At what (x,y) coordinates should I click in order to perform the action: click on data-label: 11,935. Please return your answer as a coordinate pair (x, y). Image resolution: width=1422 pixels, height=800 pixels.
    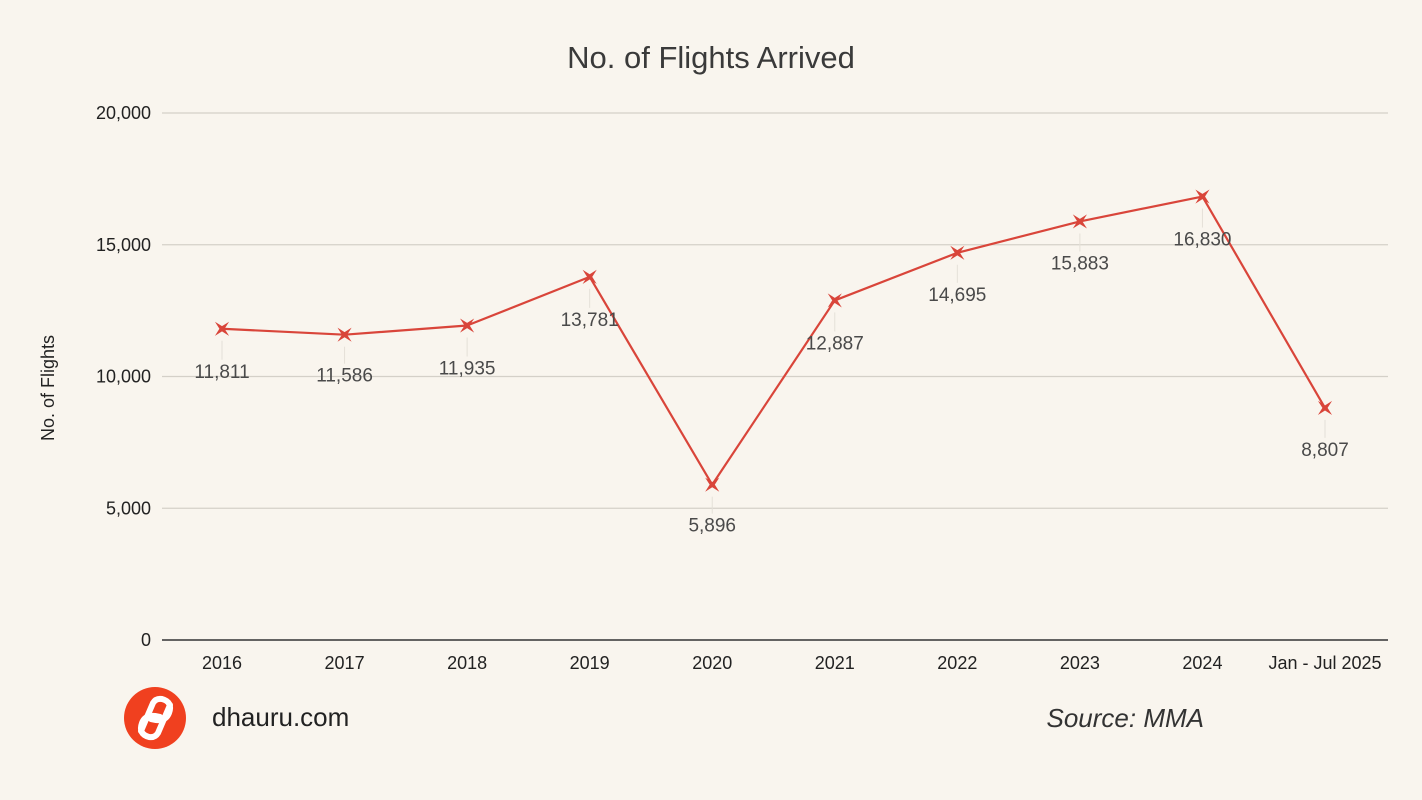
    Looking at the image, I should click on (467, 369).